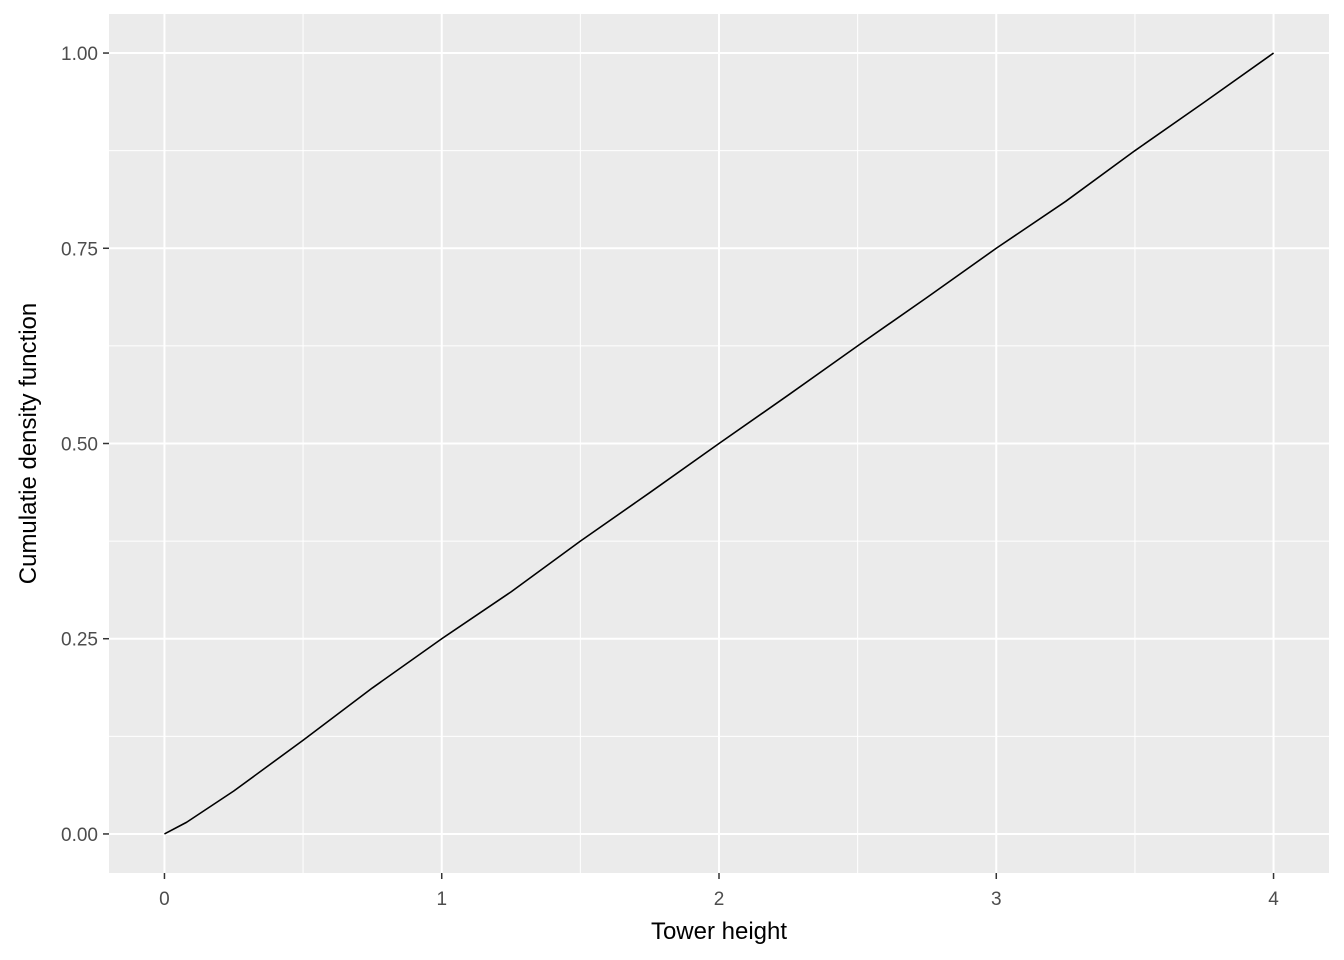  I want to click on x-tick-label: 1, so click(441, 899).